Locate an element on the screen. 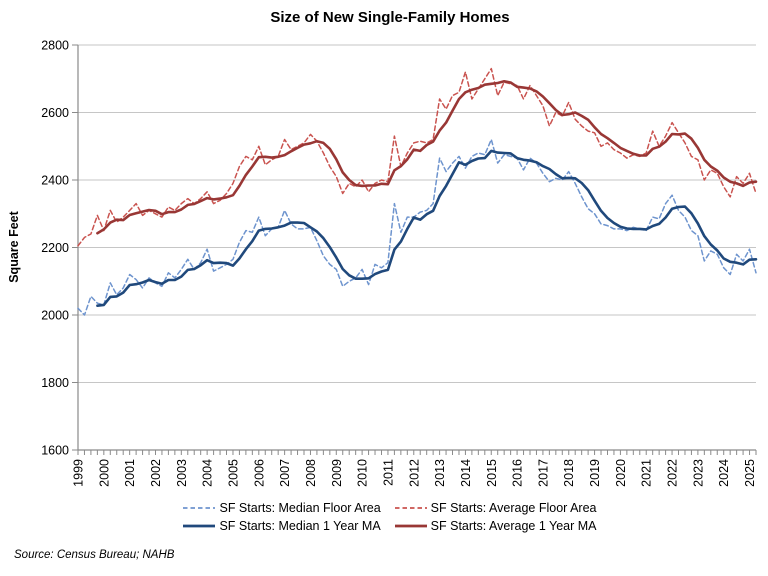 This screenshot has width=768, height=576. legend-label: SF Starts: Median 1 Year MA is located at coordinates (300, 526).